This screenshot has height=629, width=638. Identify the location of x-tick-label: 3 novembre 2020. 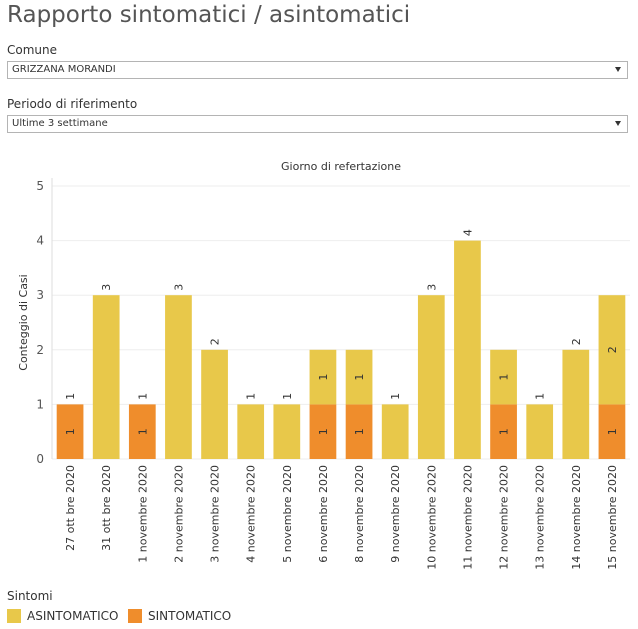
(215, 514).